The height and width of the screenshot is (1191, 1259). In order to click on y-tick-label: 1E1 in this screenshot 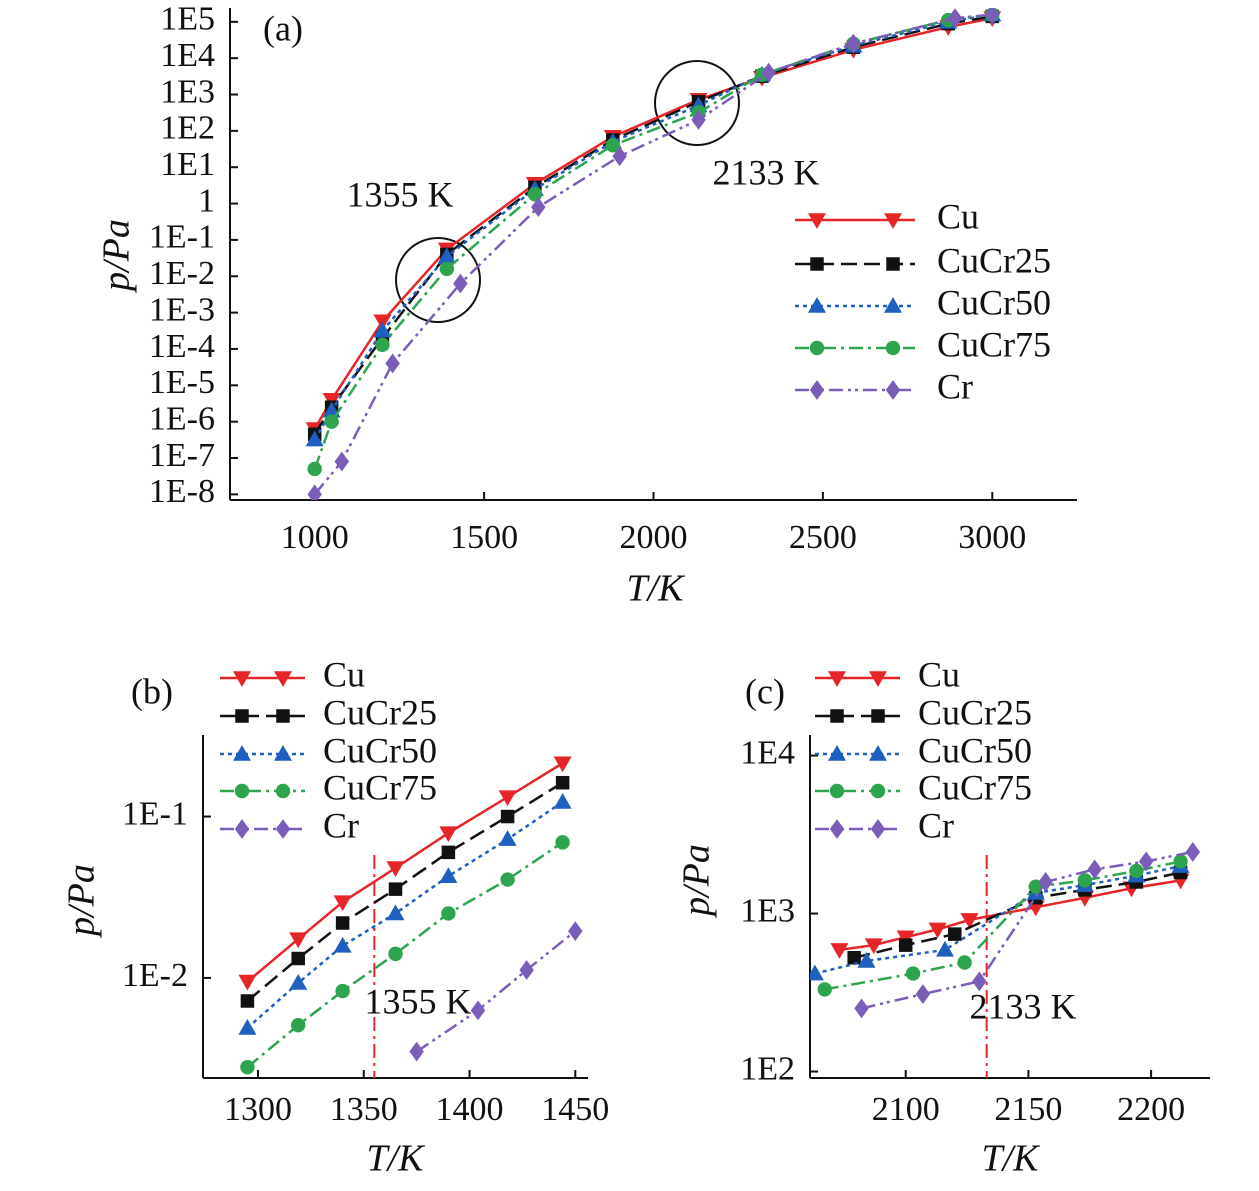, I will do `click(187, 164)`.